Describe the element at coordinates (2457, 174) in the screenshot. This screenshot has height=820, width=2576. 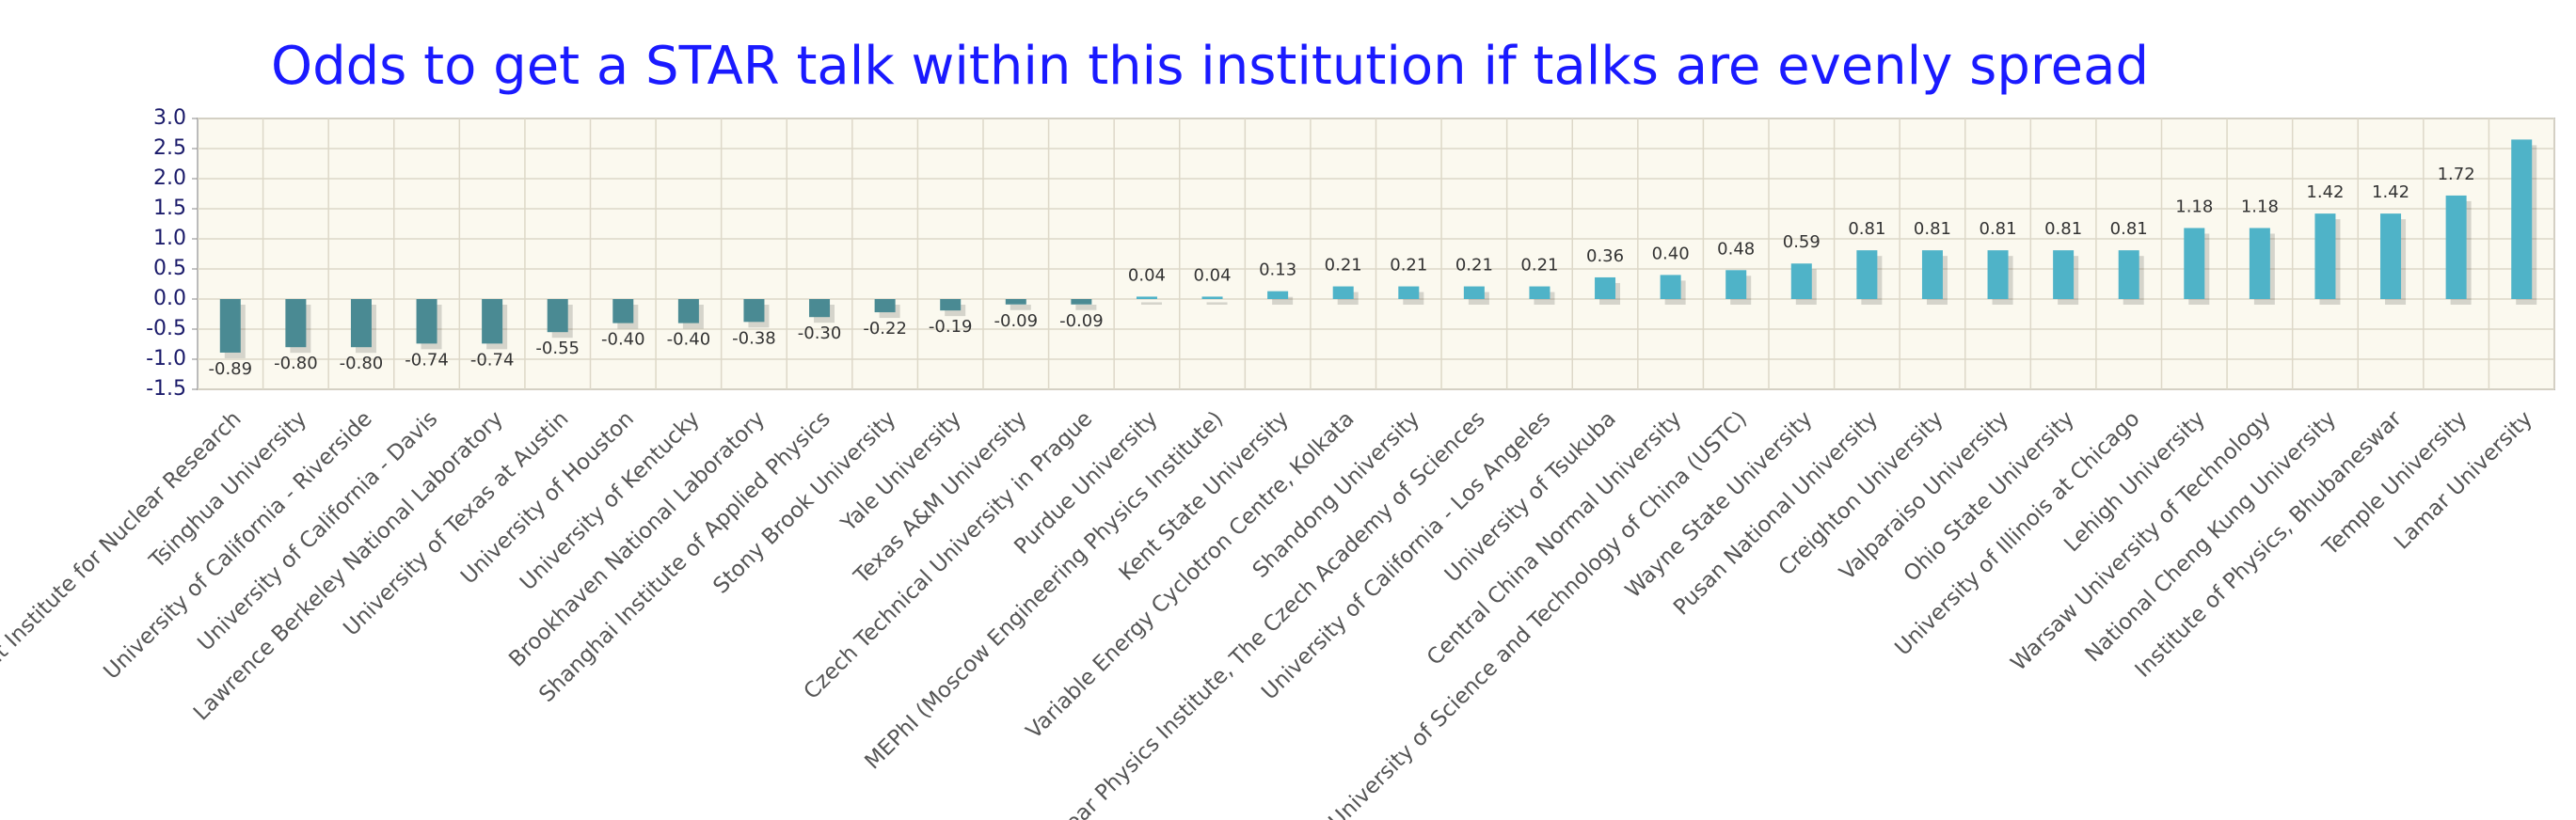
I see `value-label: 1.72` at that location.